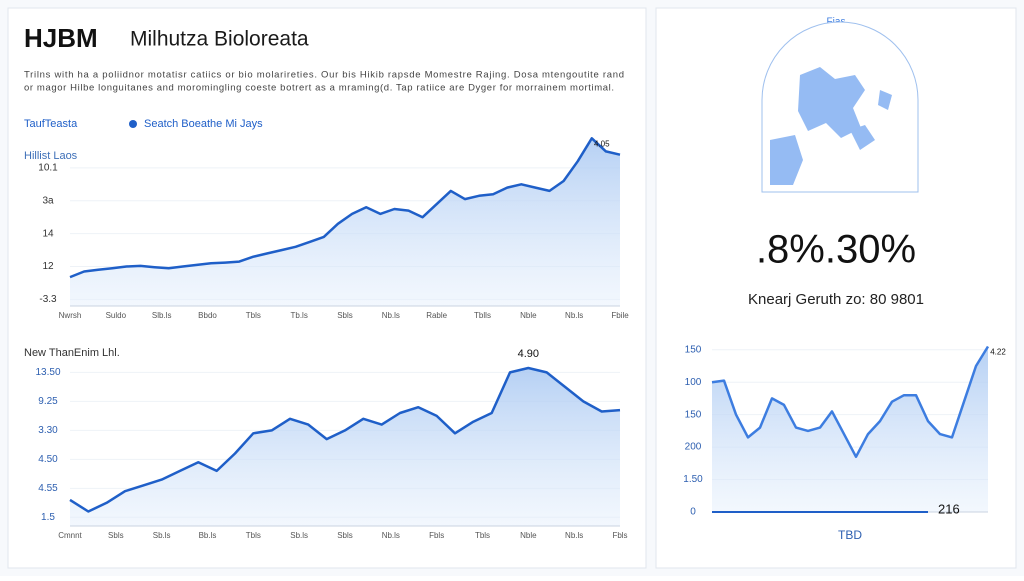  I want to click on chart-title: New ThanEnim Lhl., so click(72, 353).